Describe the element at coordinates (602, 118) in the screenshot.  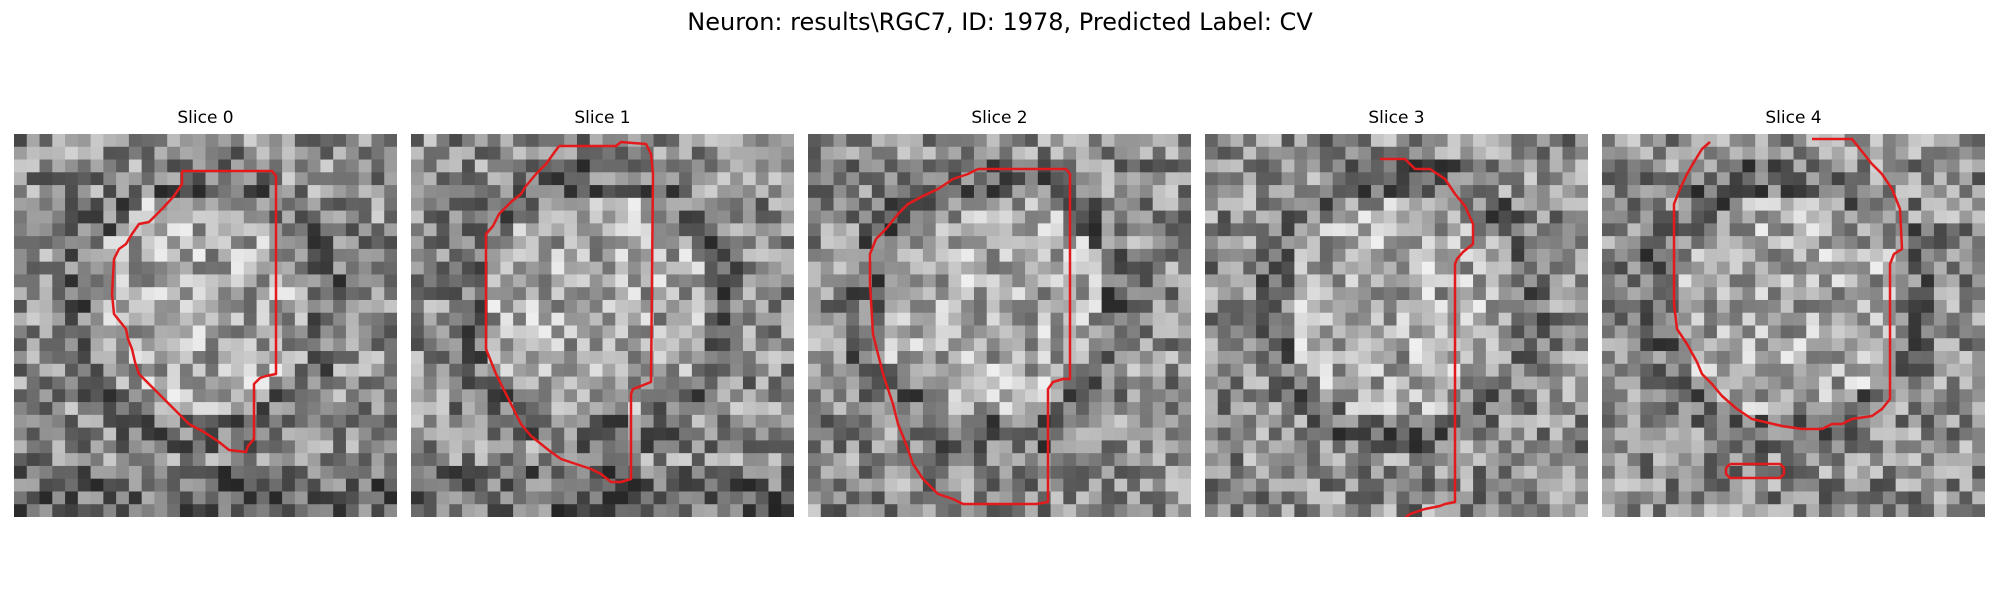
I see `slice-title-1: Slice 1` at that location.